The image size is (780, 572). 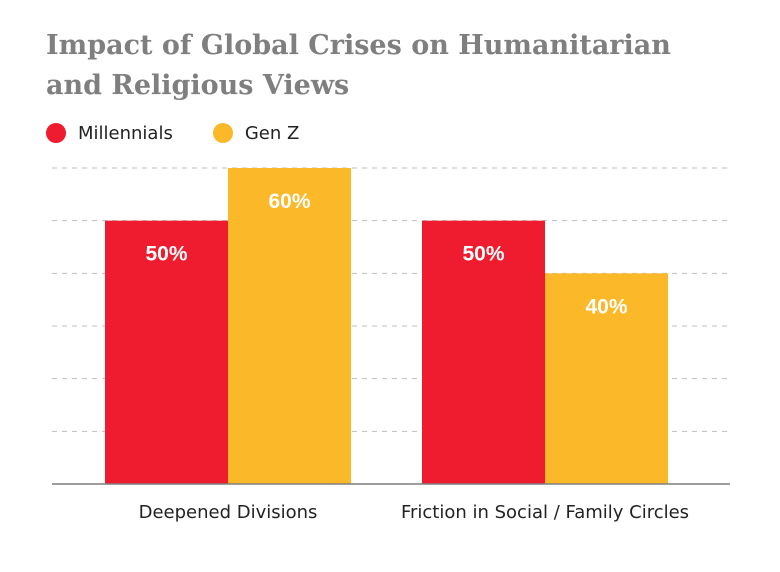 What do you see at coordinates (222, 133) in the screenshot?
I see `legend-swatch-gen-z` at bounding box center [222, 133].